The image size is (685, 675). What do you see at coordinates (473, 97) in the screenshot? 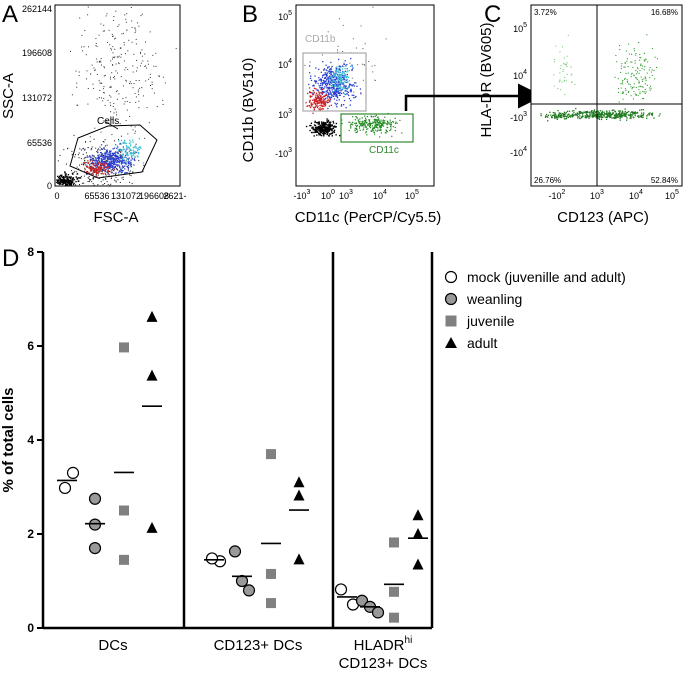
I see `gating-arrow` at bounding box center [473, 97].